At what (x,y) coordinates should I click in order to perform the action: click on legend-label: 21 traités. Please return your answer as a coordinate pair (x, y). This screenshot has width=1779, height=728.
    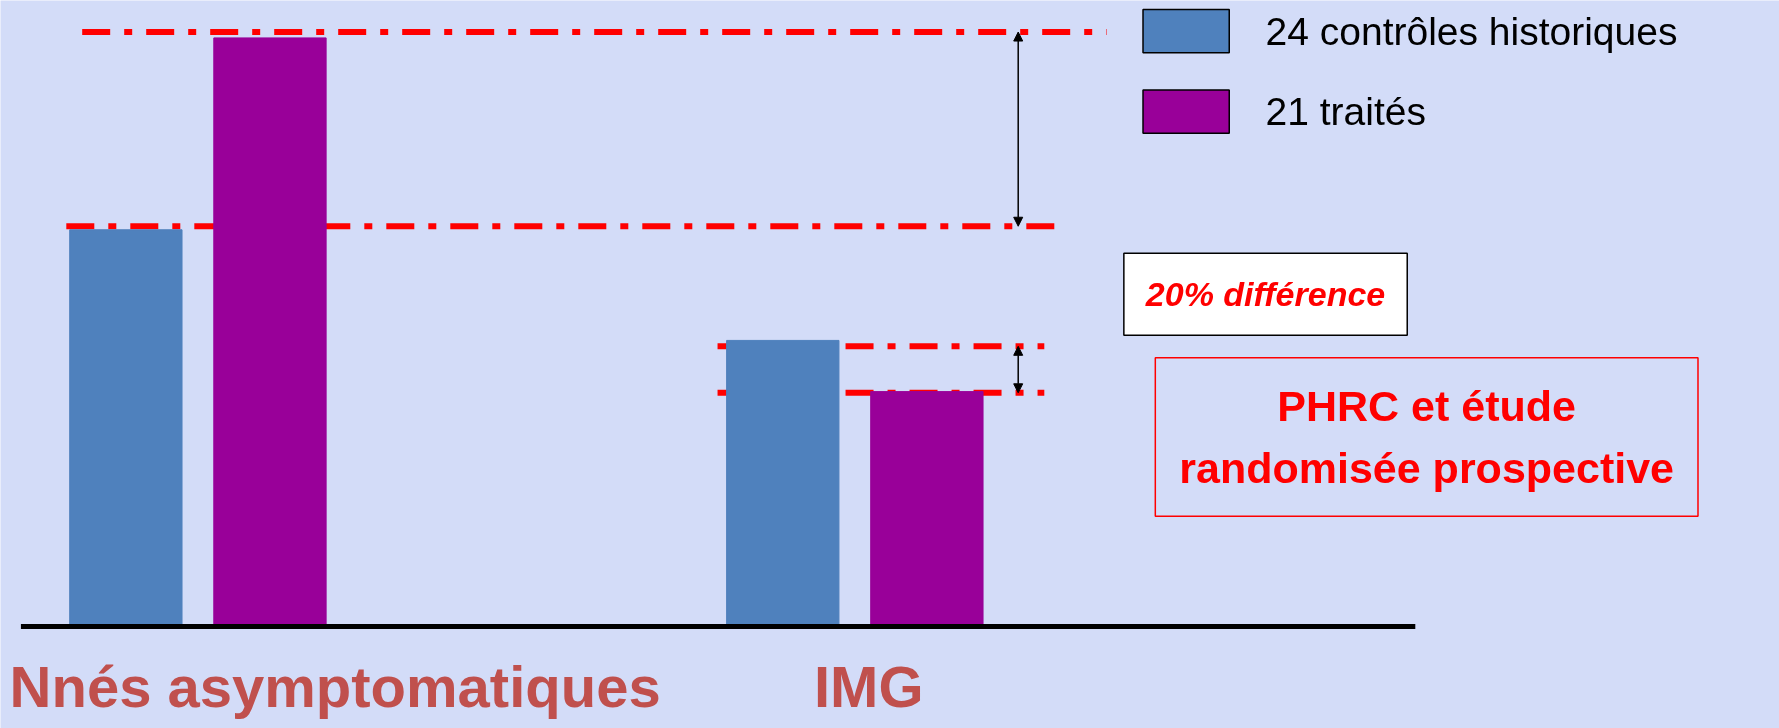
    Looking at the image, I should click on (1345, 112).